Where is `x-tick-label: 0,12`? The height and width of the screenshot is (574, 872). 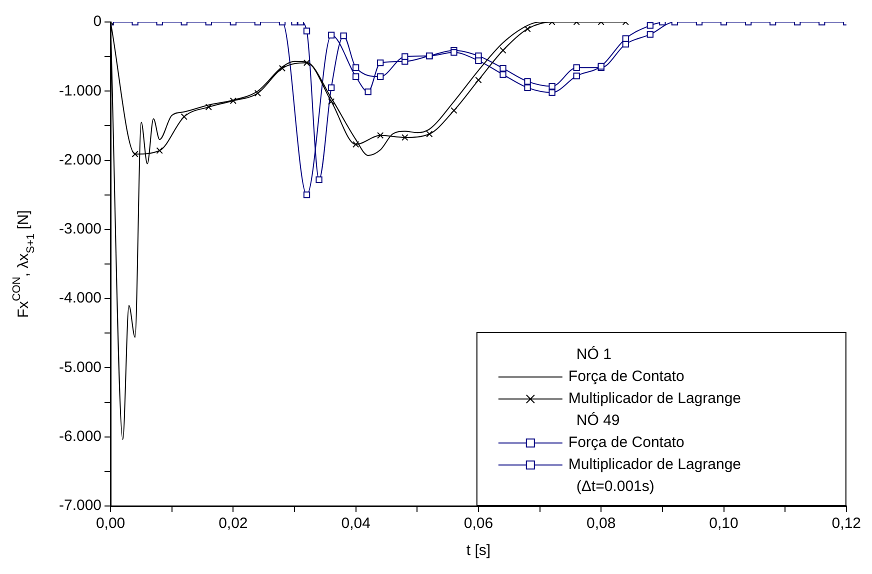
x-tick-label: 0,12 is located at coordinates (847, 523).